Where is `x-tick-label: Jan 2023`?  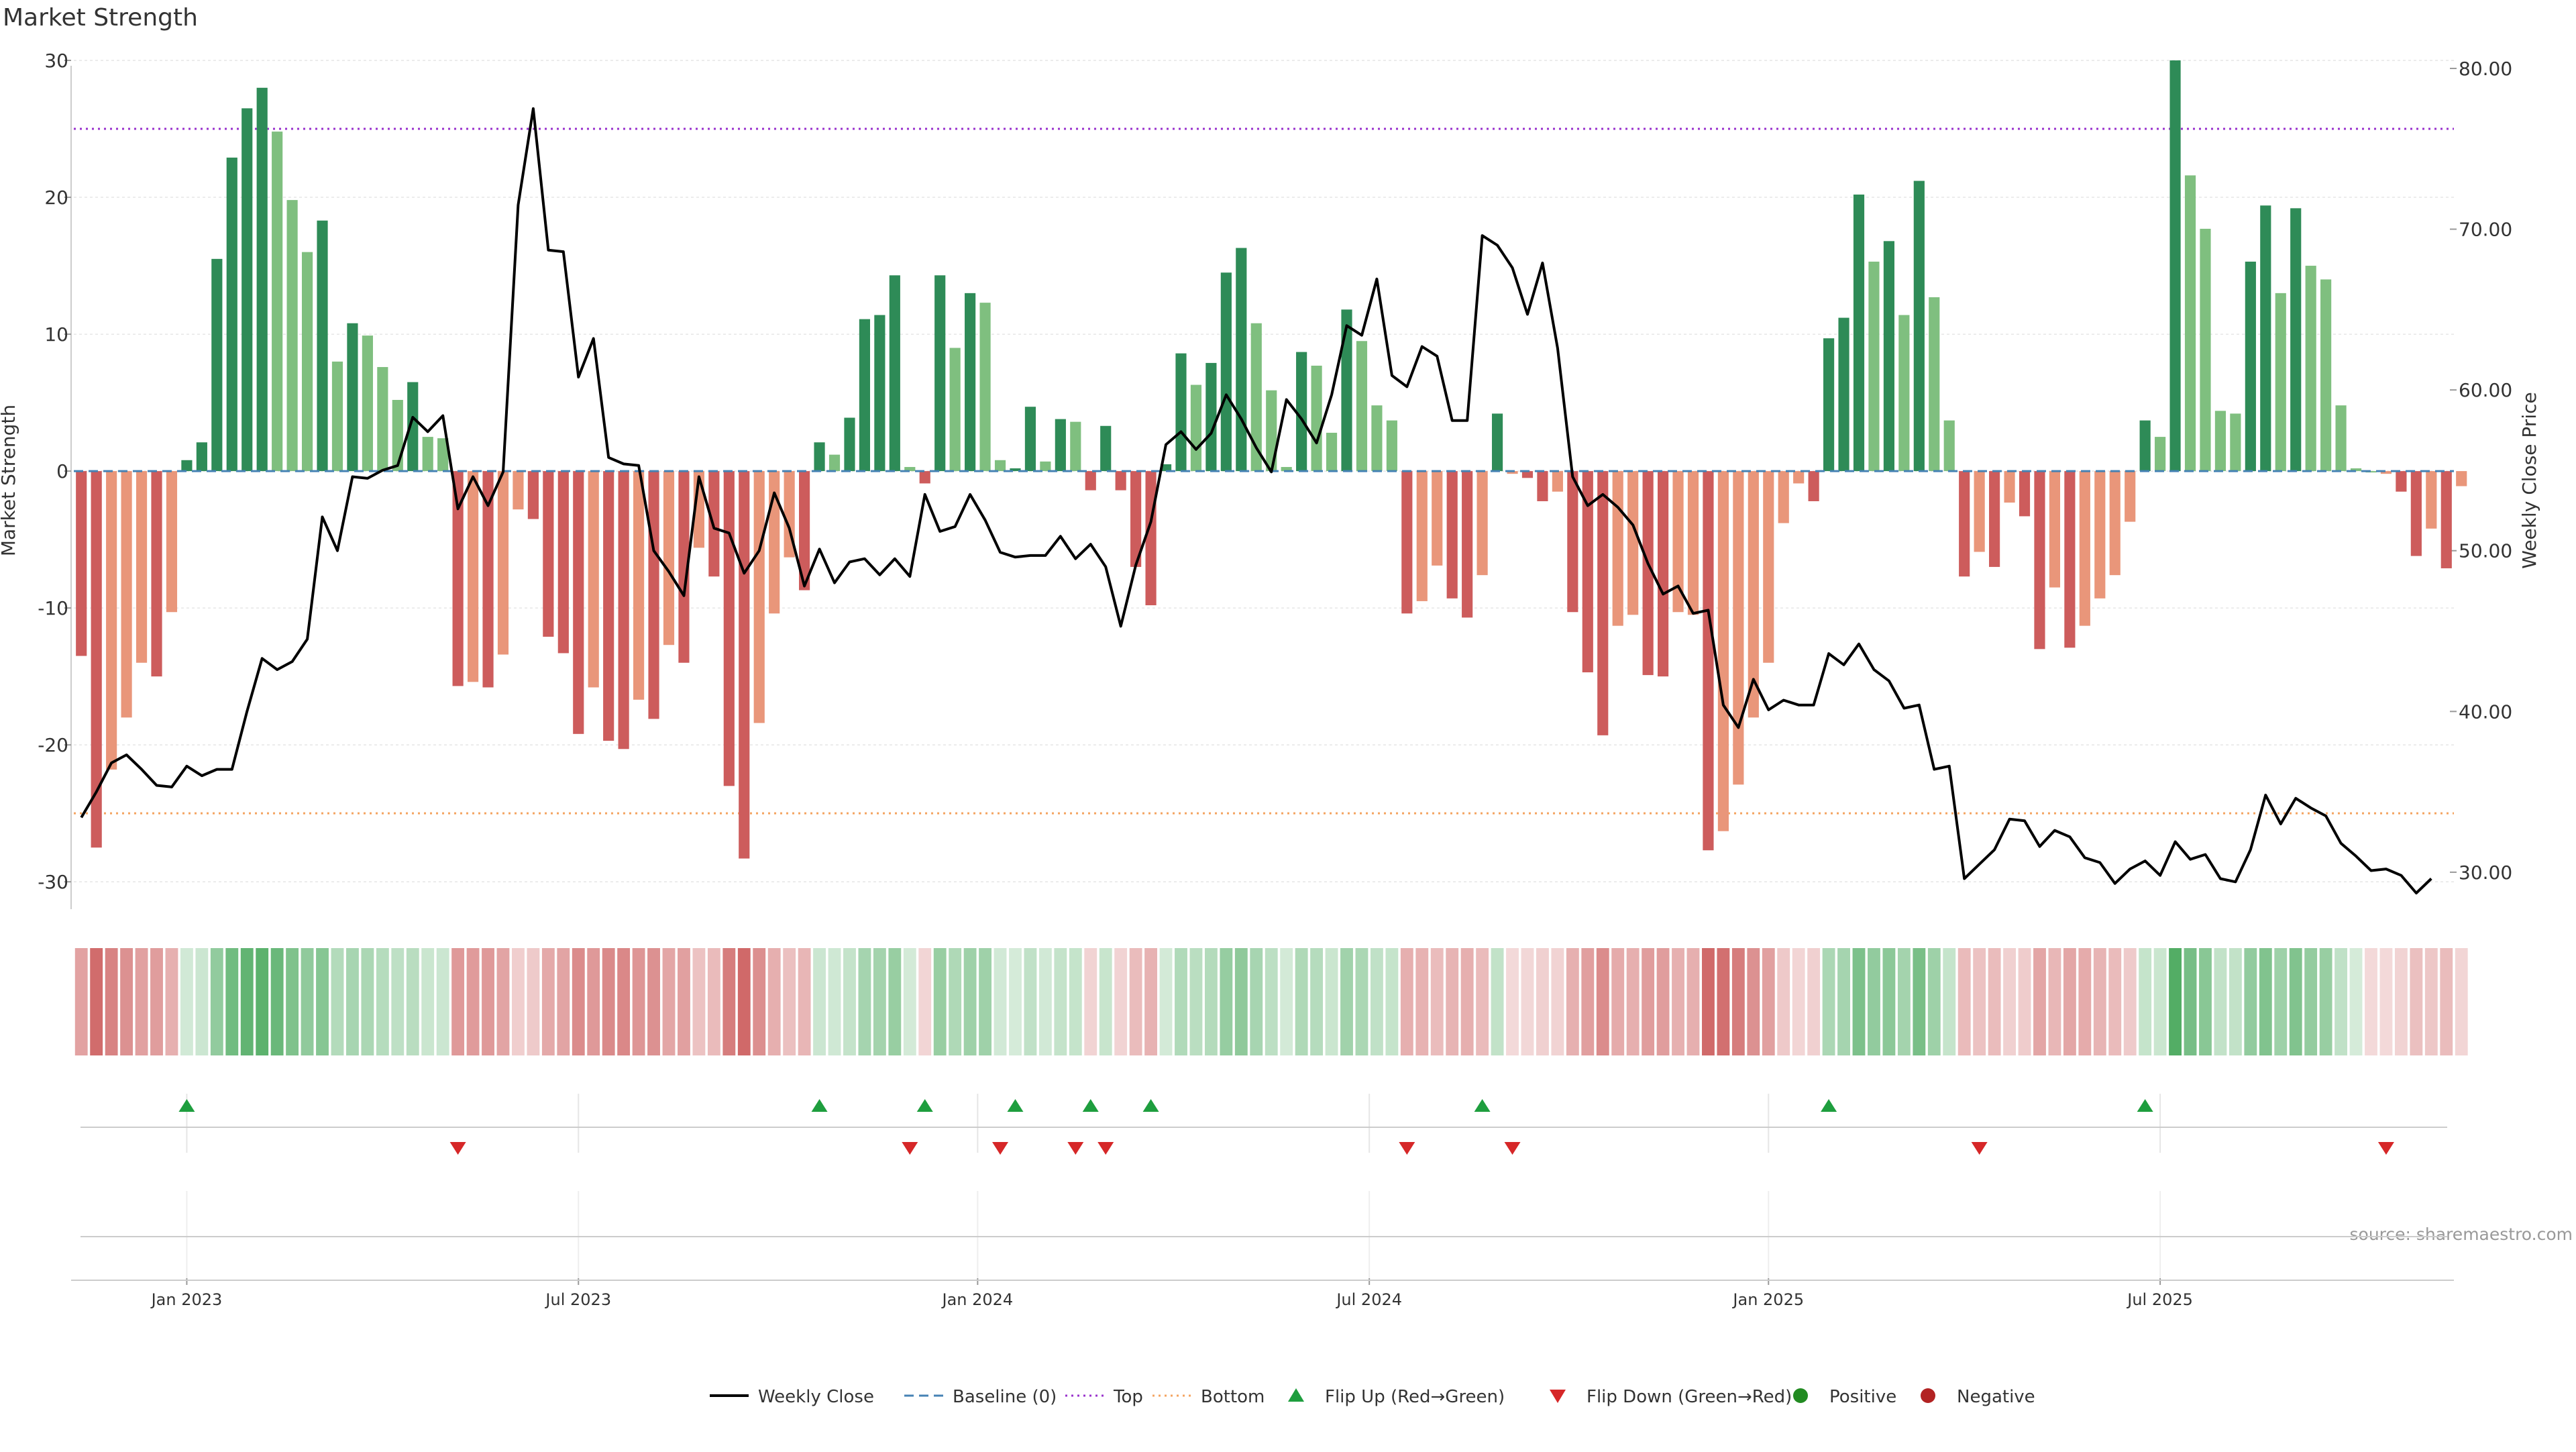 x-tick-label: Jan 2023 is located at coordinates (186, 1300).